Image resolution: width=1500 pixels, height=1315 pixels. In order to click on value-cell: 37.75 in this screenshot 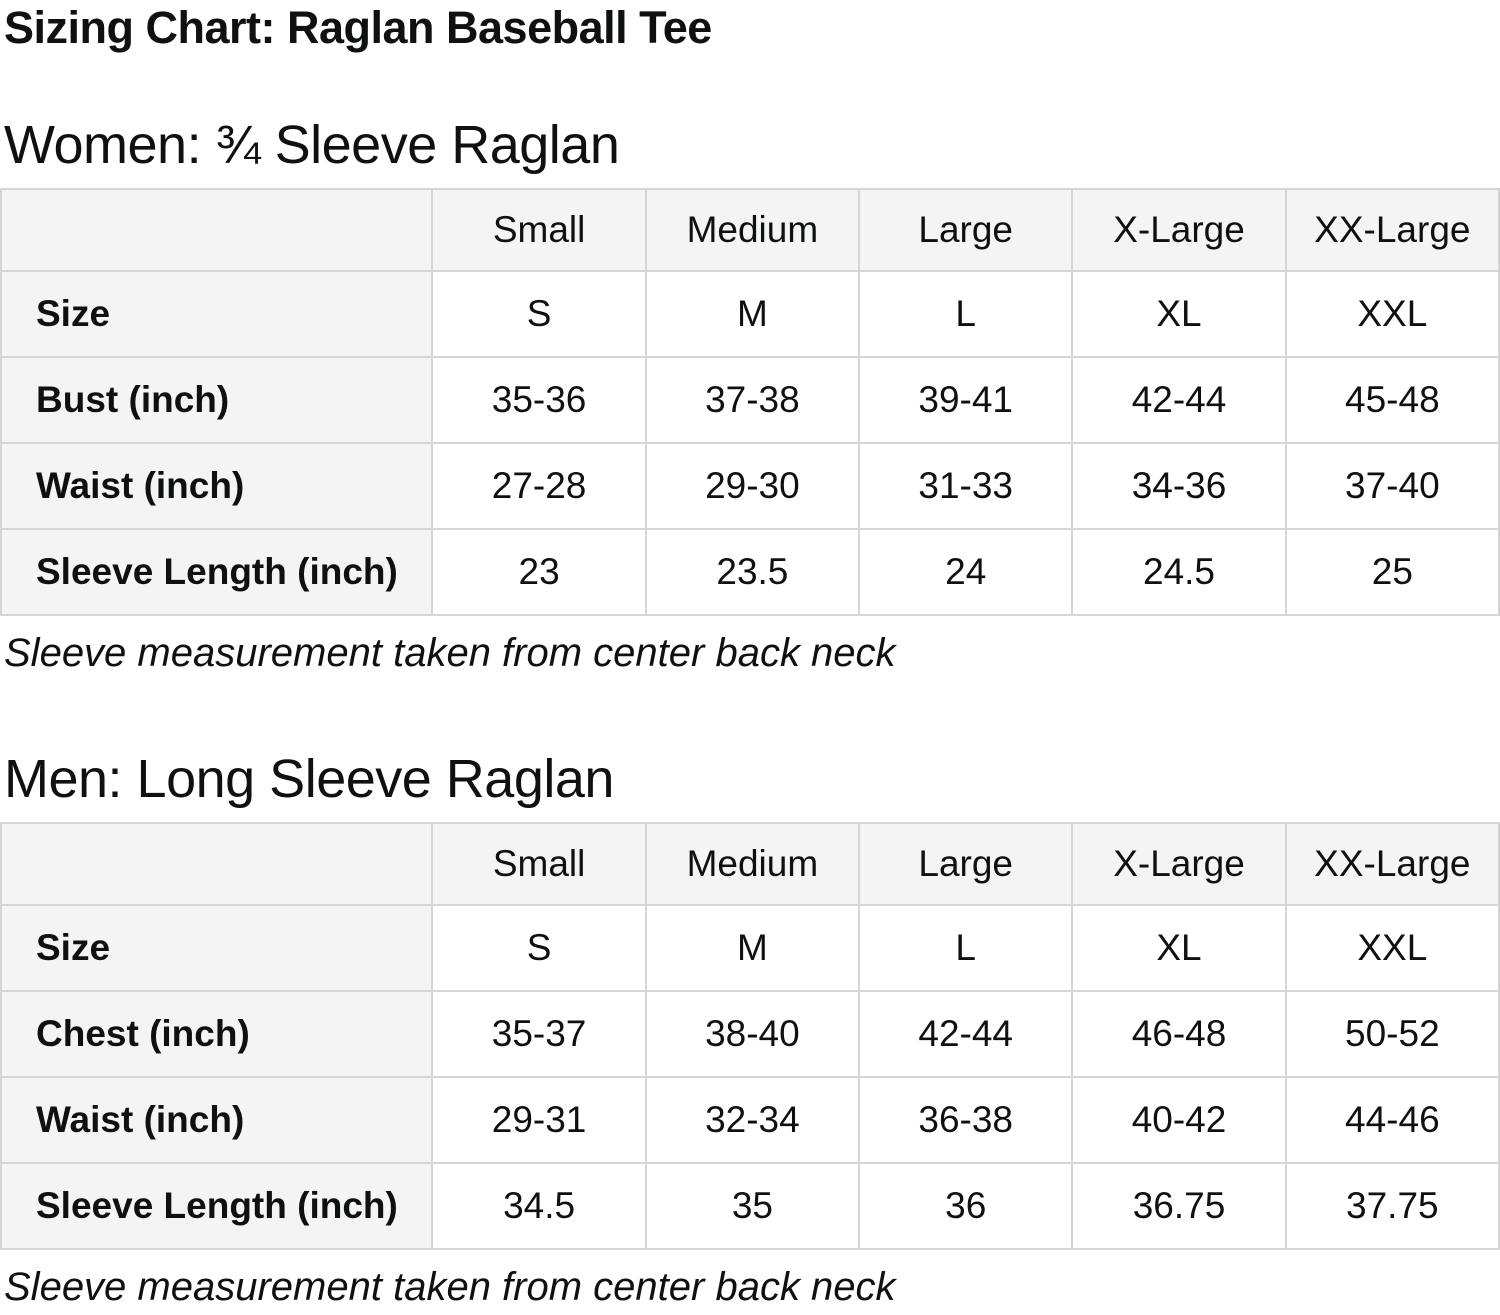, I will do `click(1392, 1206)`.